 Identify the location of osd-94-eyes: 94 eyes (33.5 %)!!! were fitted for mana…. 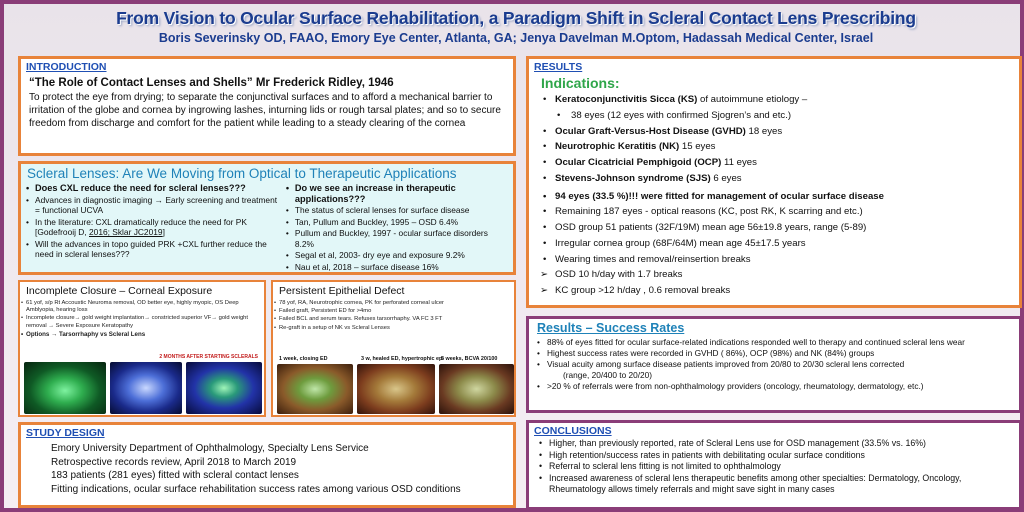
(777, 197).